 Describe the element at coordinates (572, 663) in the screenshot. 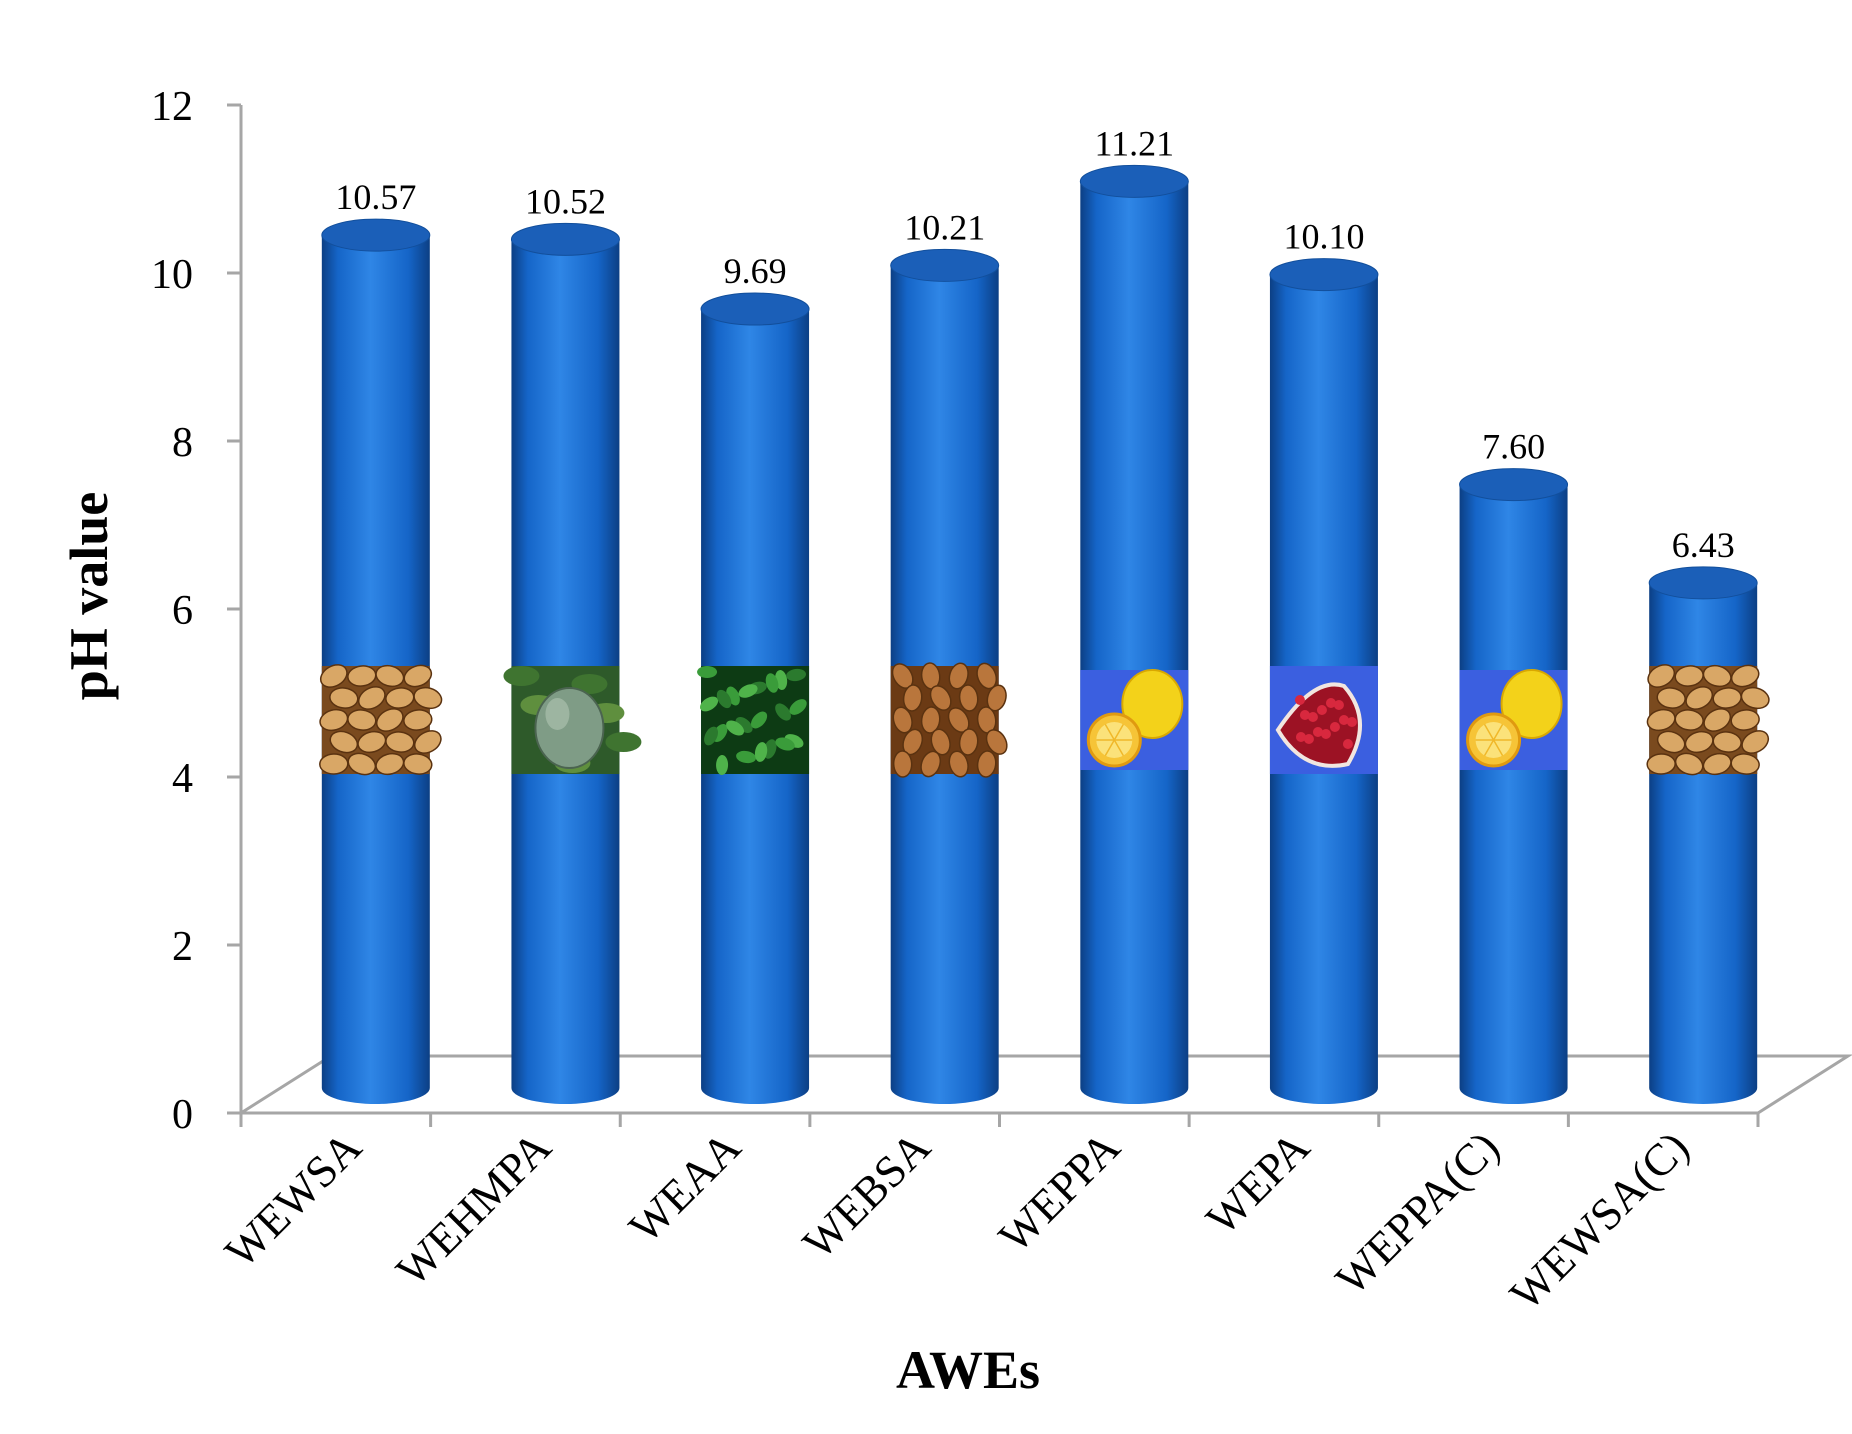

I see `bar-WEHMPA` at that location.